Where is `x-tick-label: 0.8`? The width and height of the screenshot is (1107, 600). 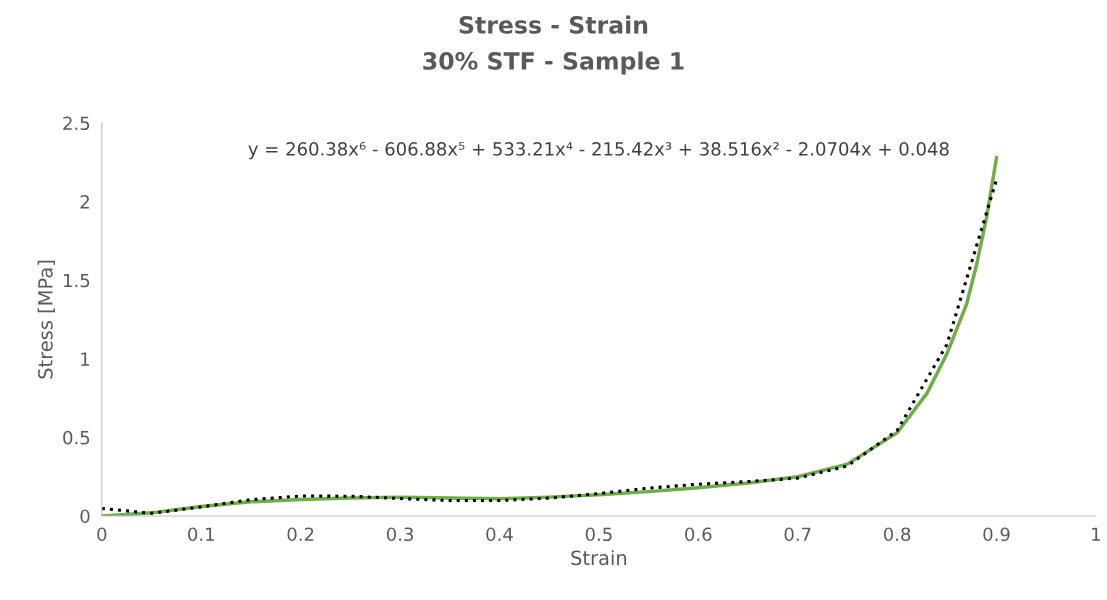
x-tick-label: 0.8 is located at coordinates (897, 534).